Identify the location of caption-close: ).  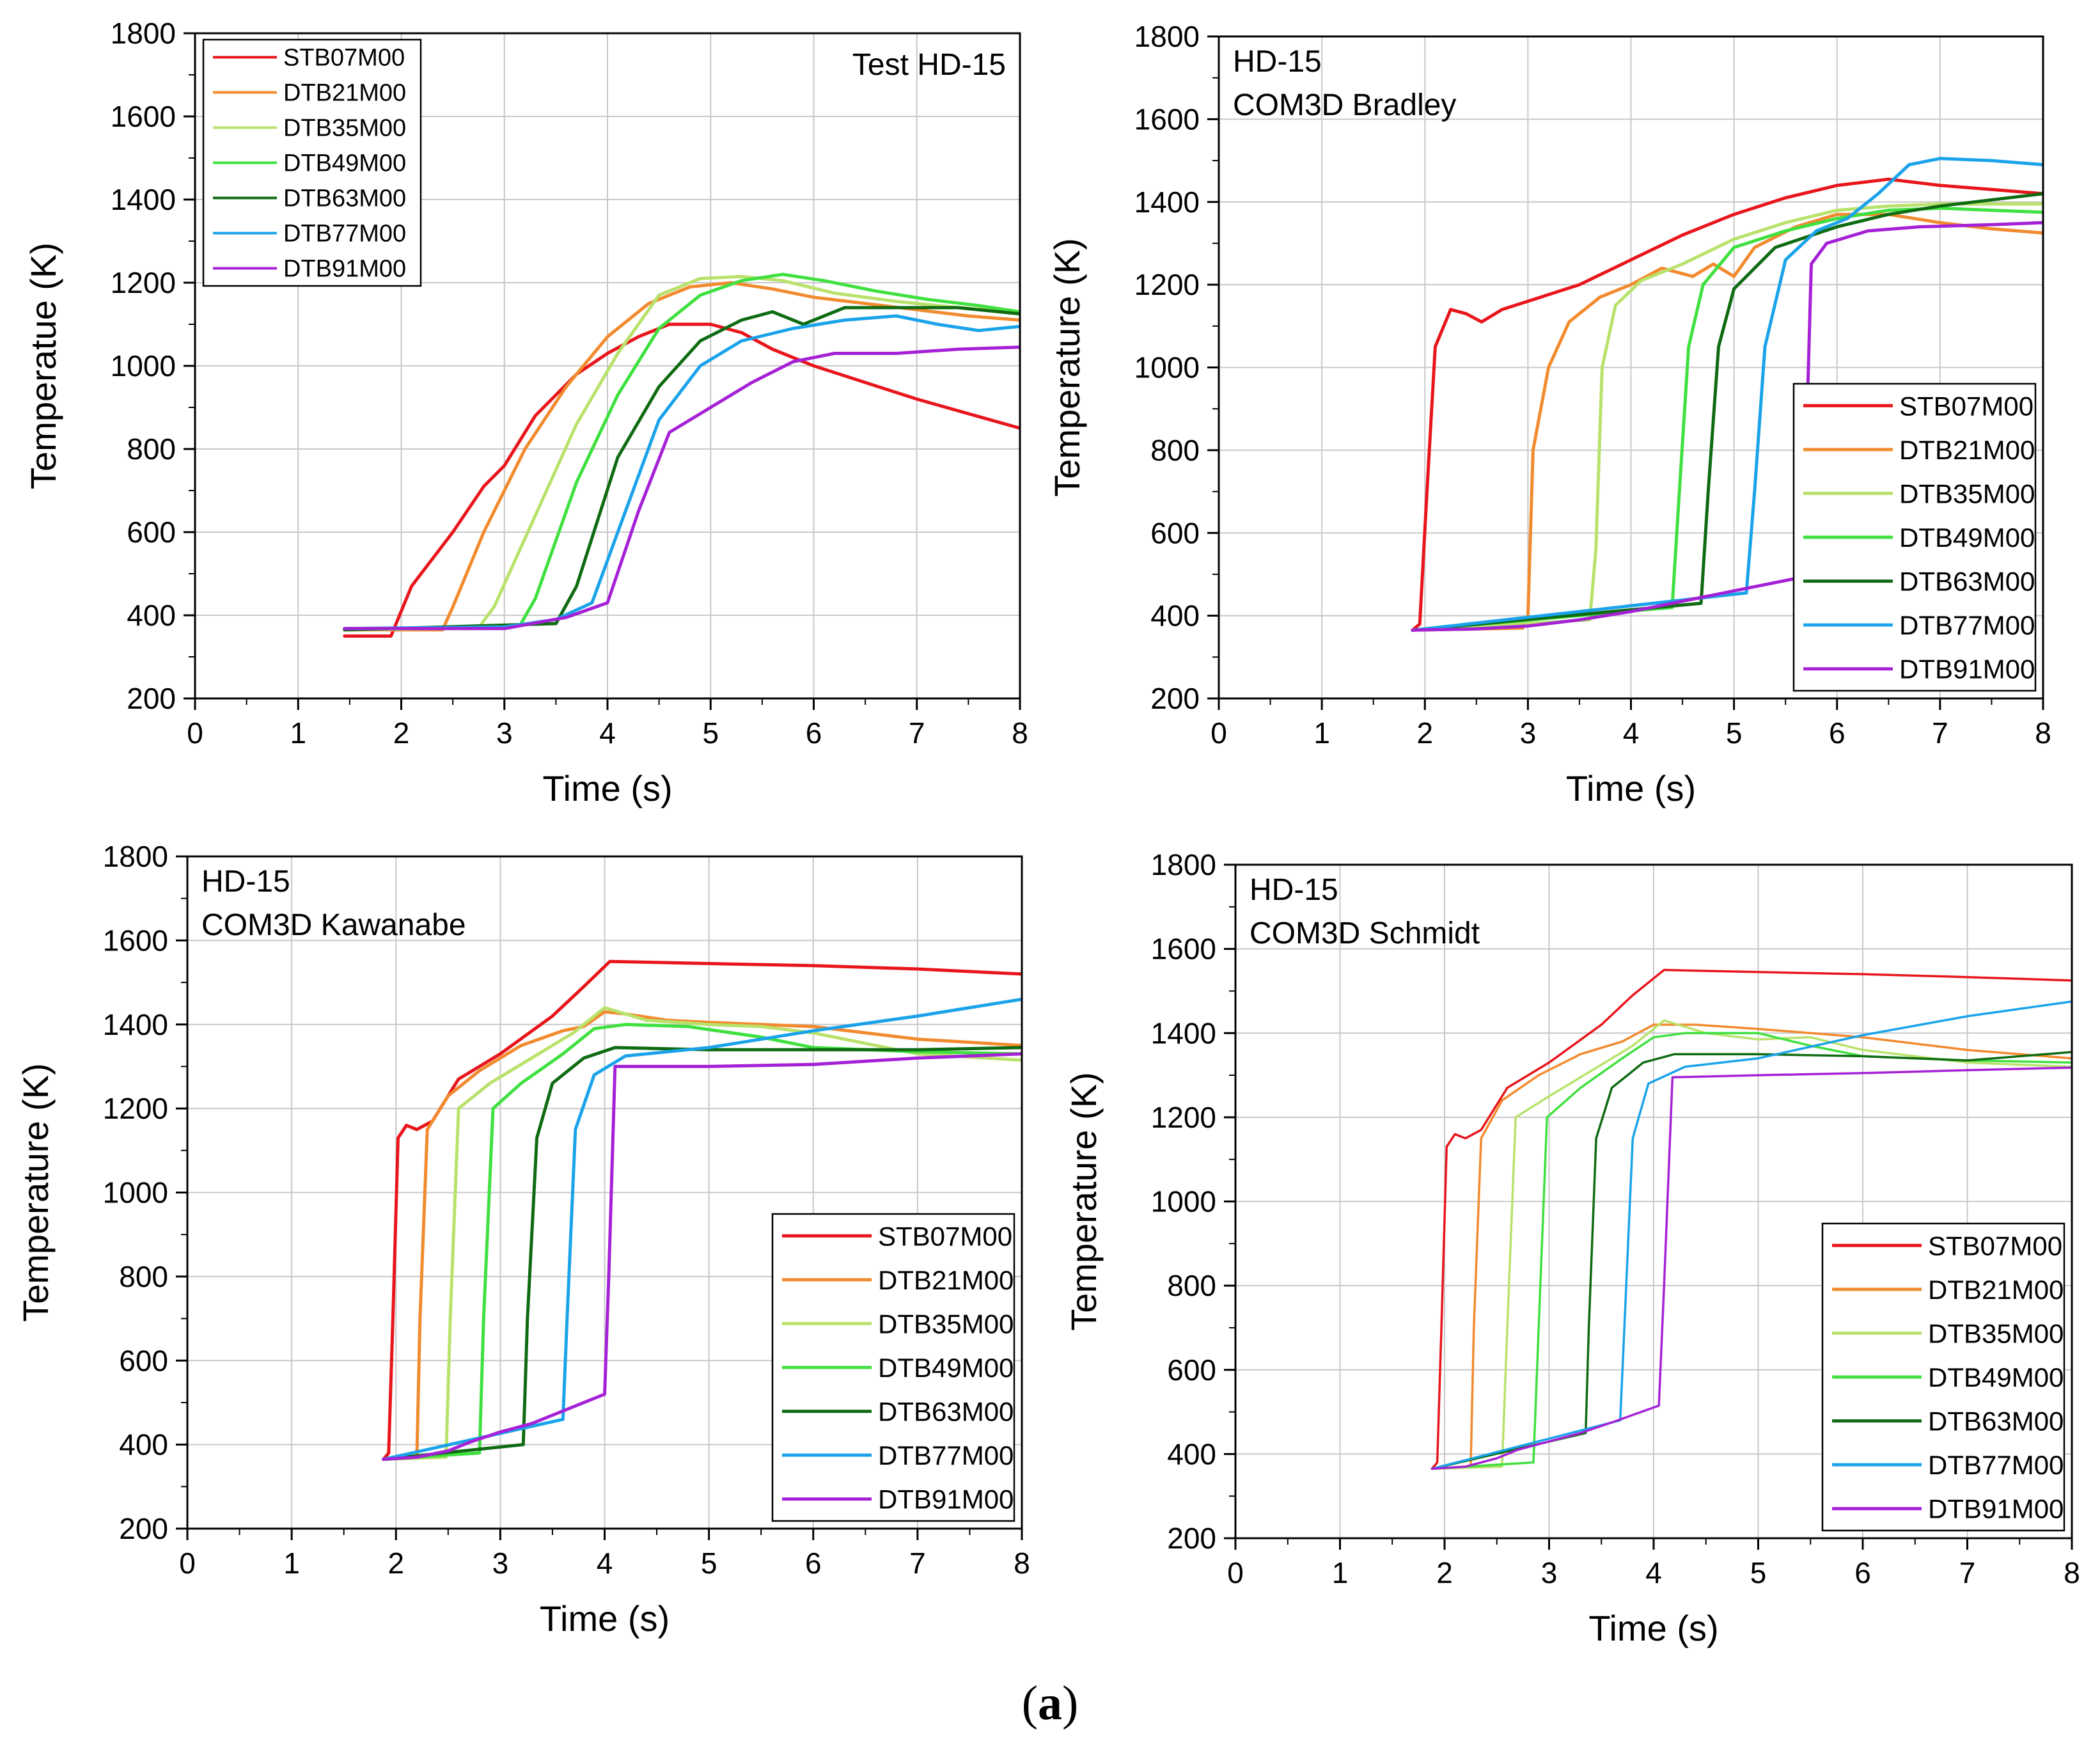
(1070, 1703).